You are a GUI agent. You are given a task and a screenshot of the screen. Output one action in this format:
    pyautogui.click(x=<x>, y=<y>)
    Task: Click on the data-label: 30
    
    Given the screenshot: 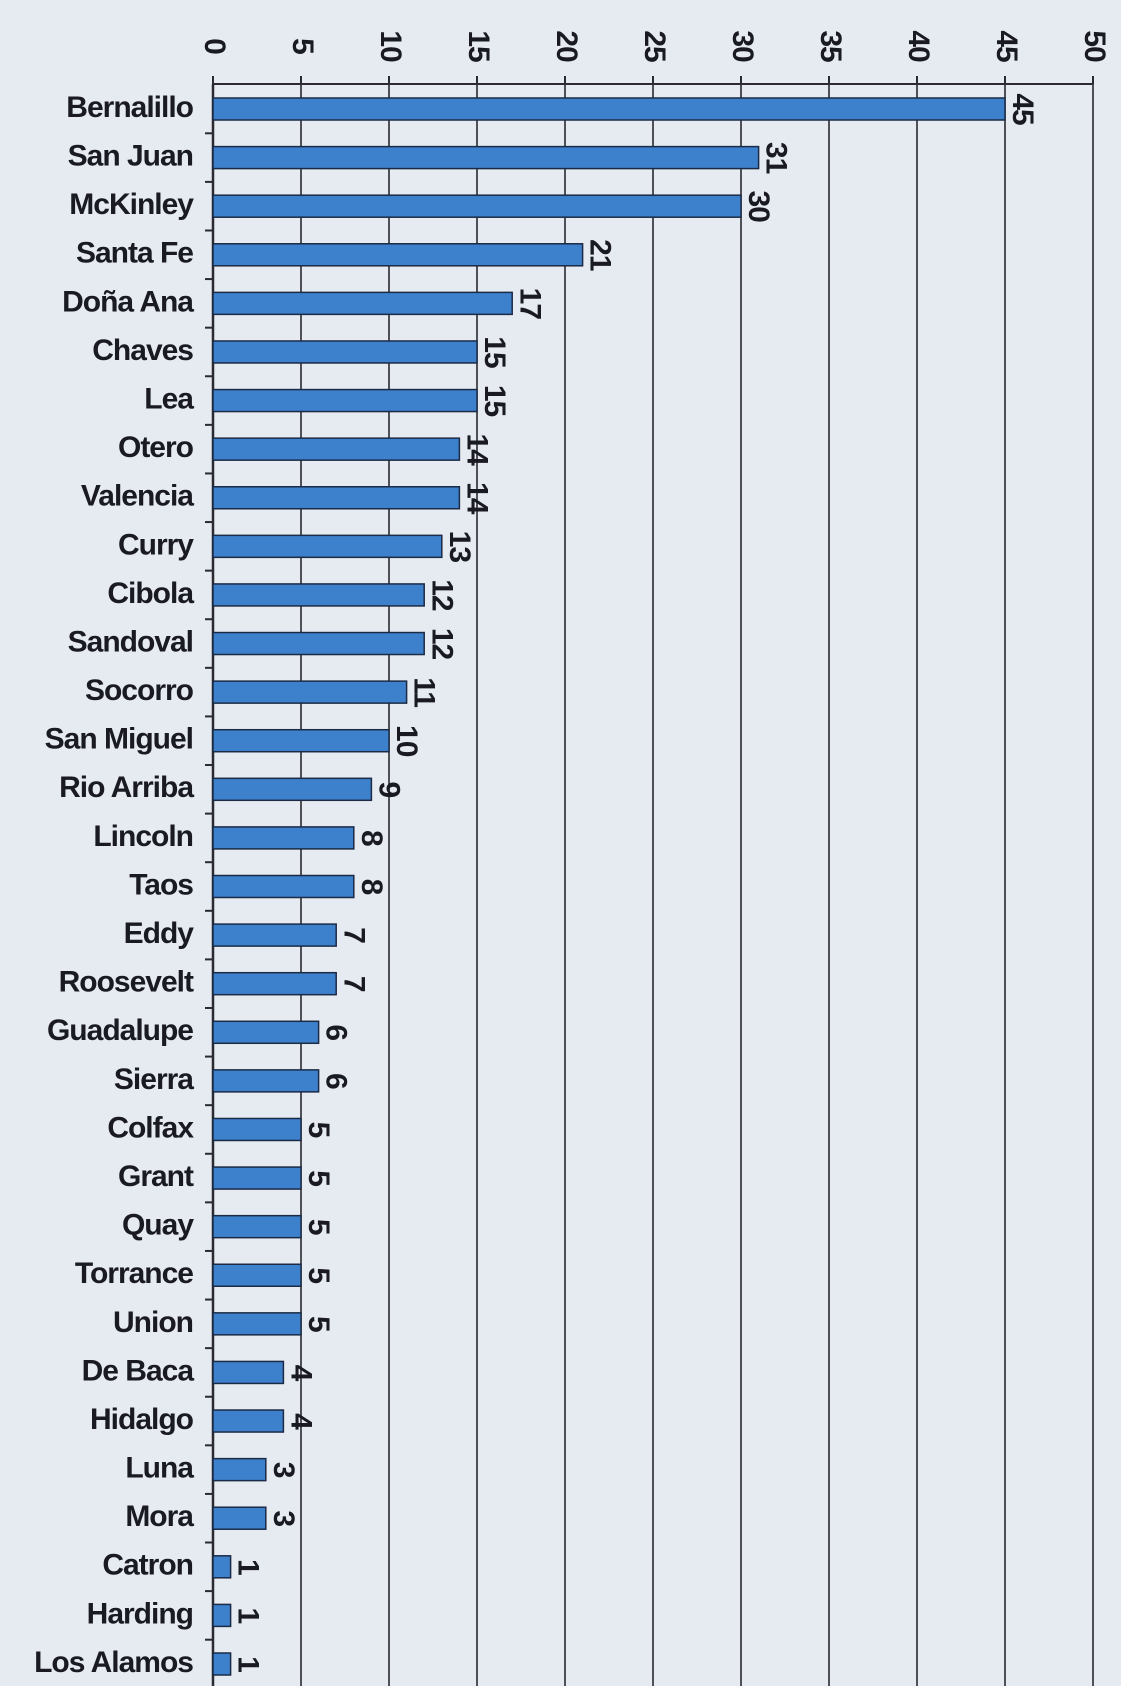 What is the action you would take?
    pyautogui.click(x=758, y=207)
    